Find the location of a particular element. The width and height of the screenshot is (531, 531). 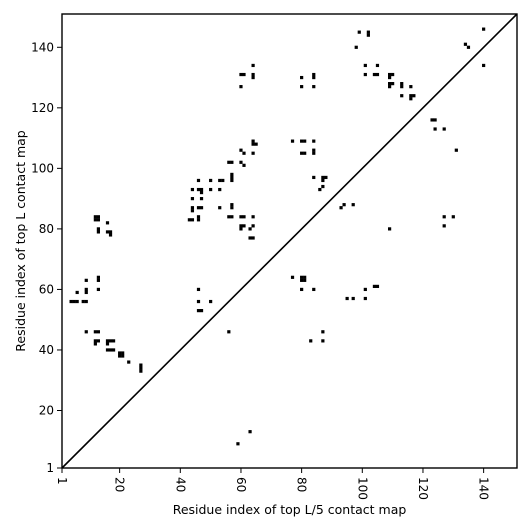

x-tick-label: 20 is located at coordinates (120, 484).